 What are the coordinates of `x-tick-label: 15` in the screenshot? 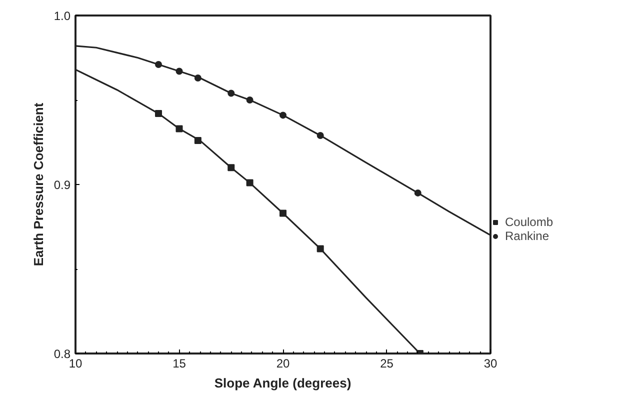 It's located at (179, 363).